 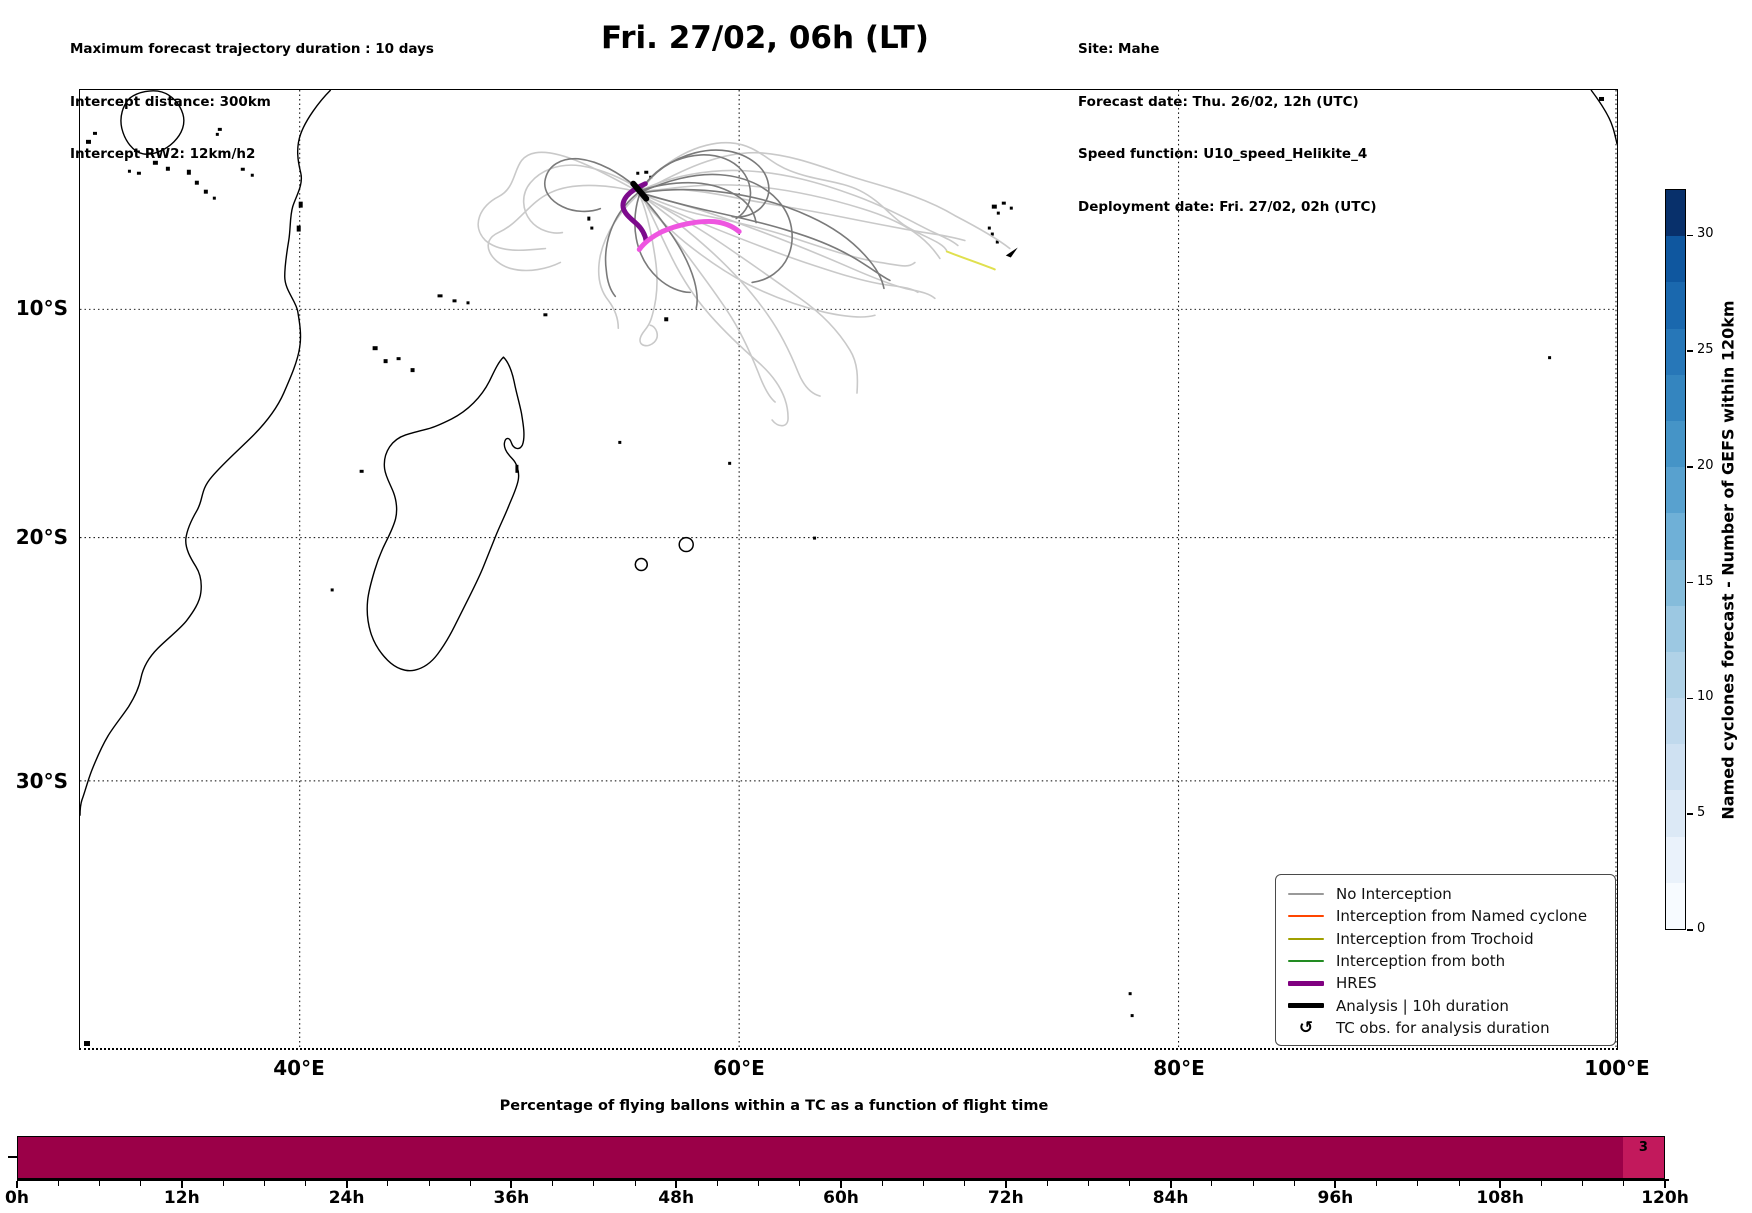 I want to click on legend-item: Interception from Named cyclone, so click(x=1446, y=916).